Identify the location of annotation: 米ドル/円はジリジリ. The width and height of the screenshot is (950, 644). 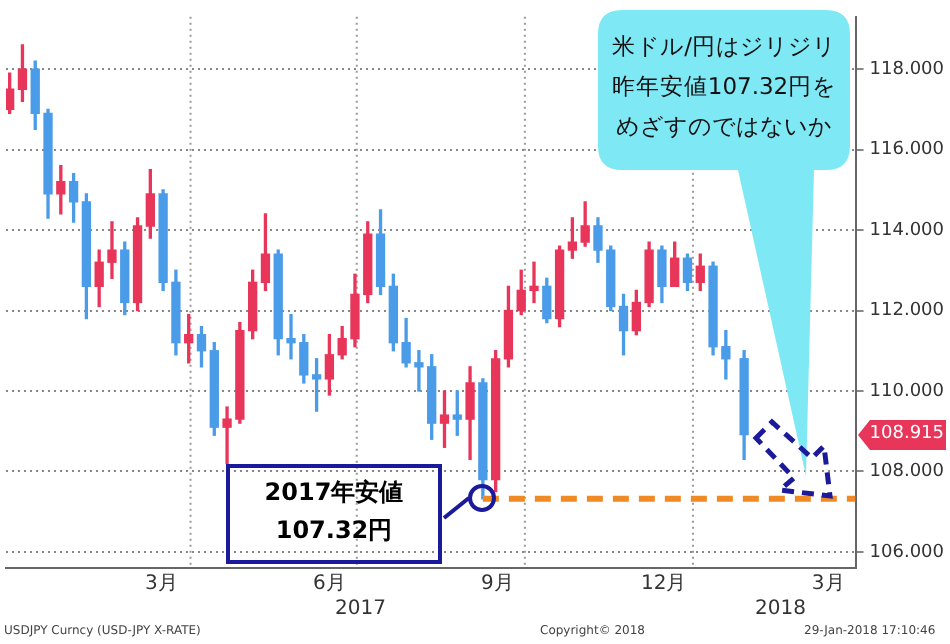
(724, 47).